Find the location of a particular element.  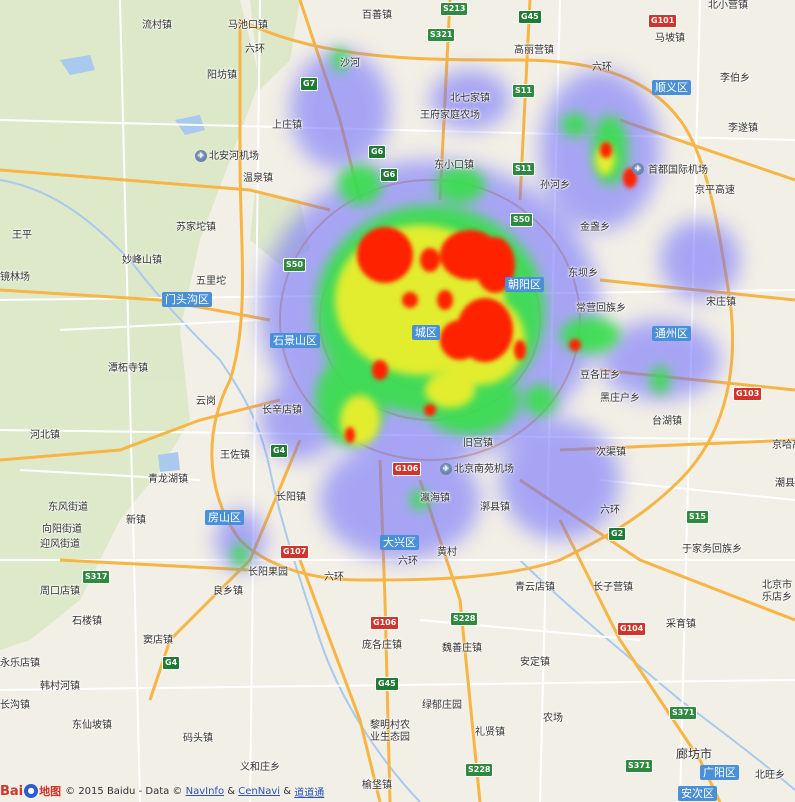

district-label: 顺义区 is located at coordinates (671, 87).